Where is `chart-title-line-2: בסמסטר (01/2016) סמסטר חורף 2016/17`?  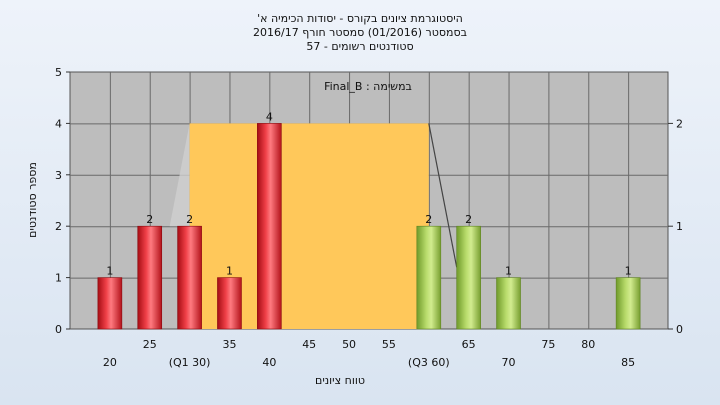 chart-title-line-2: בסמסטר (01/2016) סמסטר חורף 2016/17 is located at coordinates (360, 32).